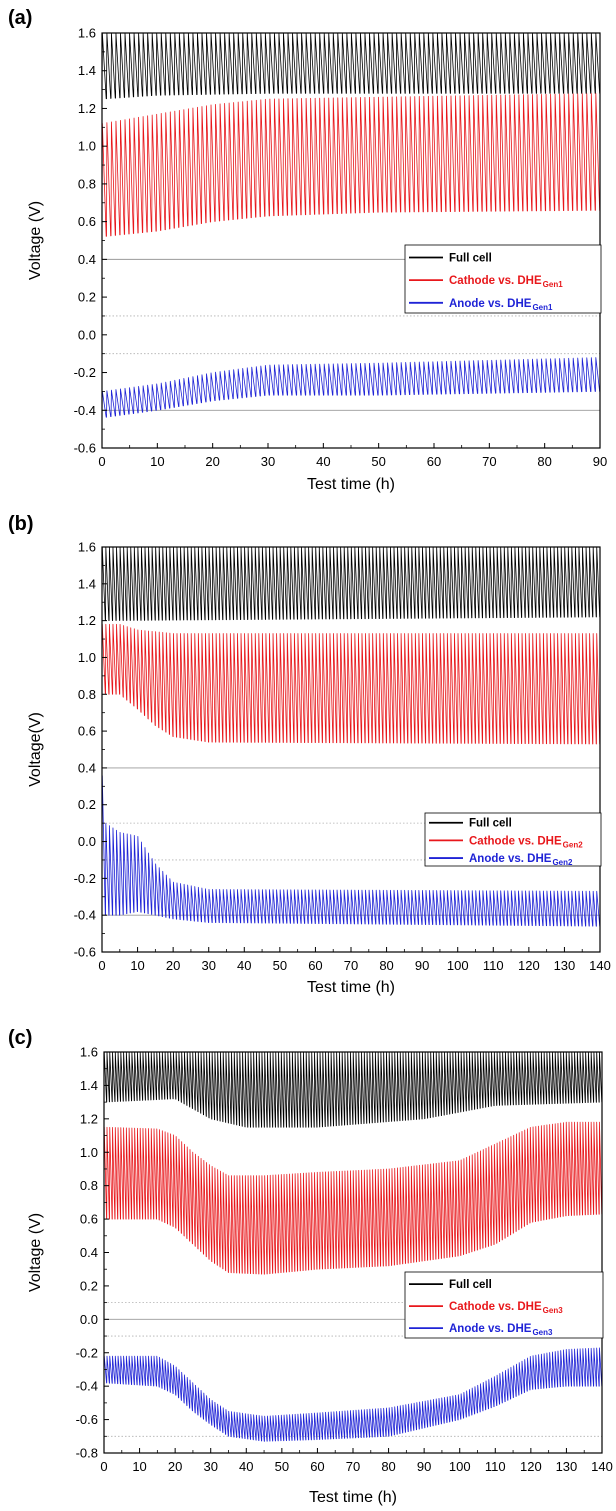 This screenshot has height=1511, width=616. Describe the element at coordinates (506, 282) in the screenshot. I see `legend-label: Cathode vs. DHEGen1` at that location.